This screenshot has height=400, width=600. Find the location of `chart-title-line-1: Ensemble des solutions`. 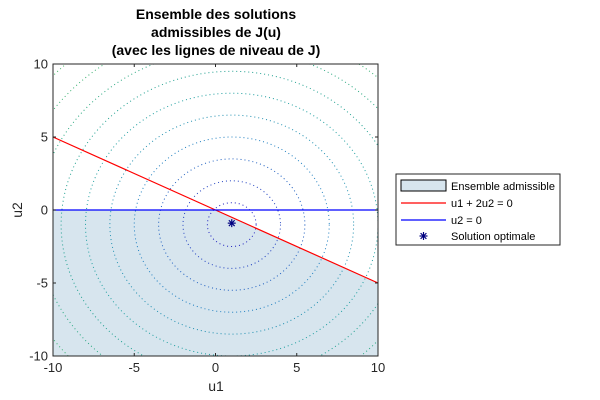

chart-title-line-1: Ensemble des solutions is located at coordinates (216, 14).